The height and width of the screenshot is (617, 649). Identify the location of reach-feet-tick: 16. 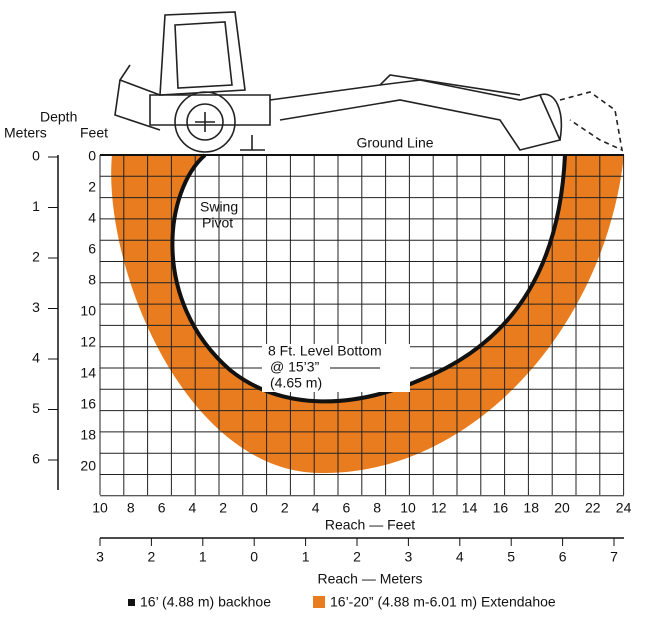
(501, 508).